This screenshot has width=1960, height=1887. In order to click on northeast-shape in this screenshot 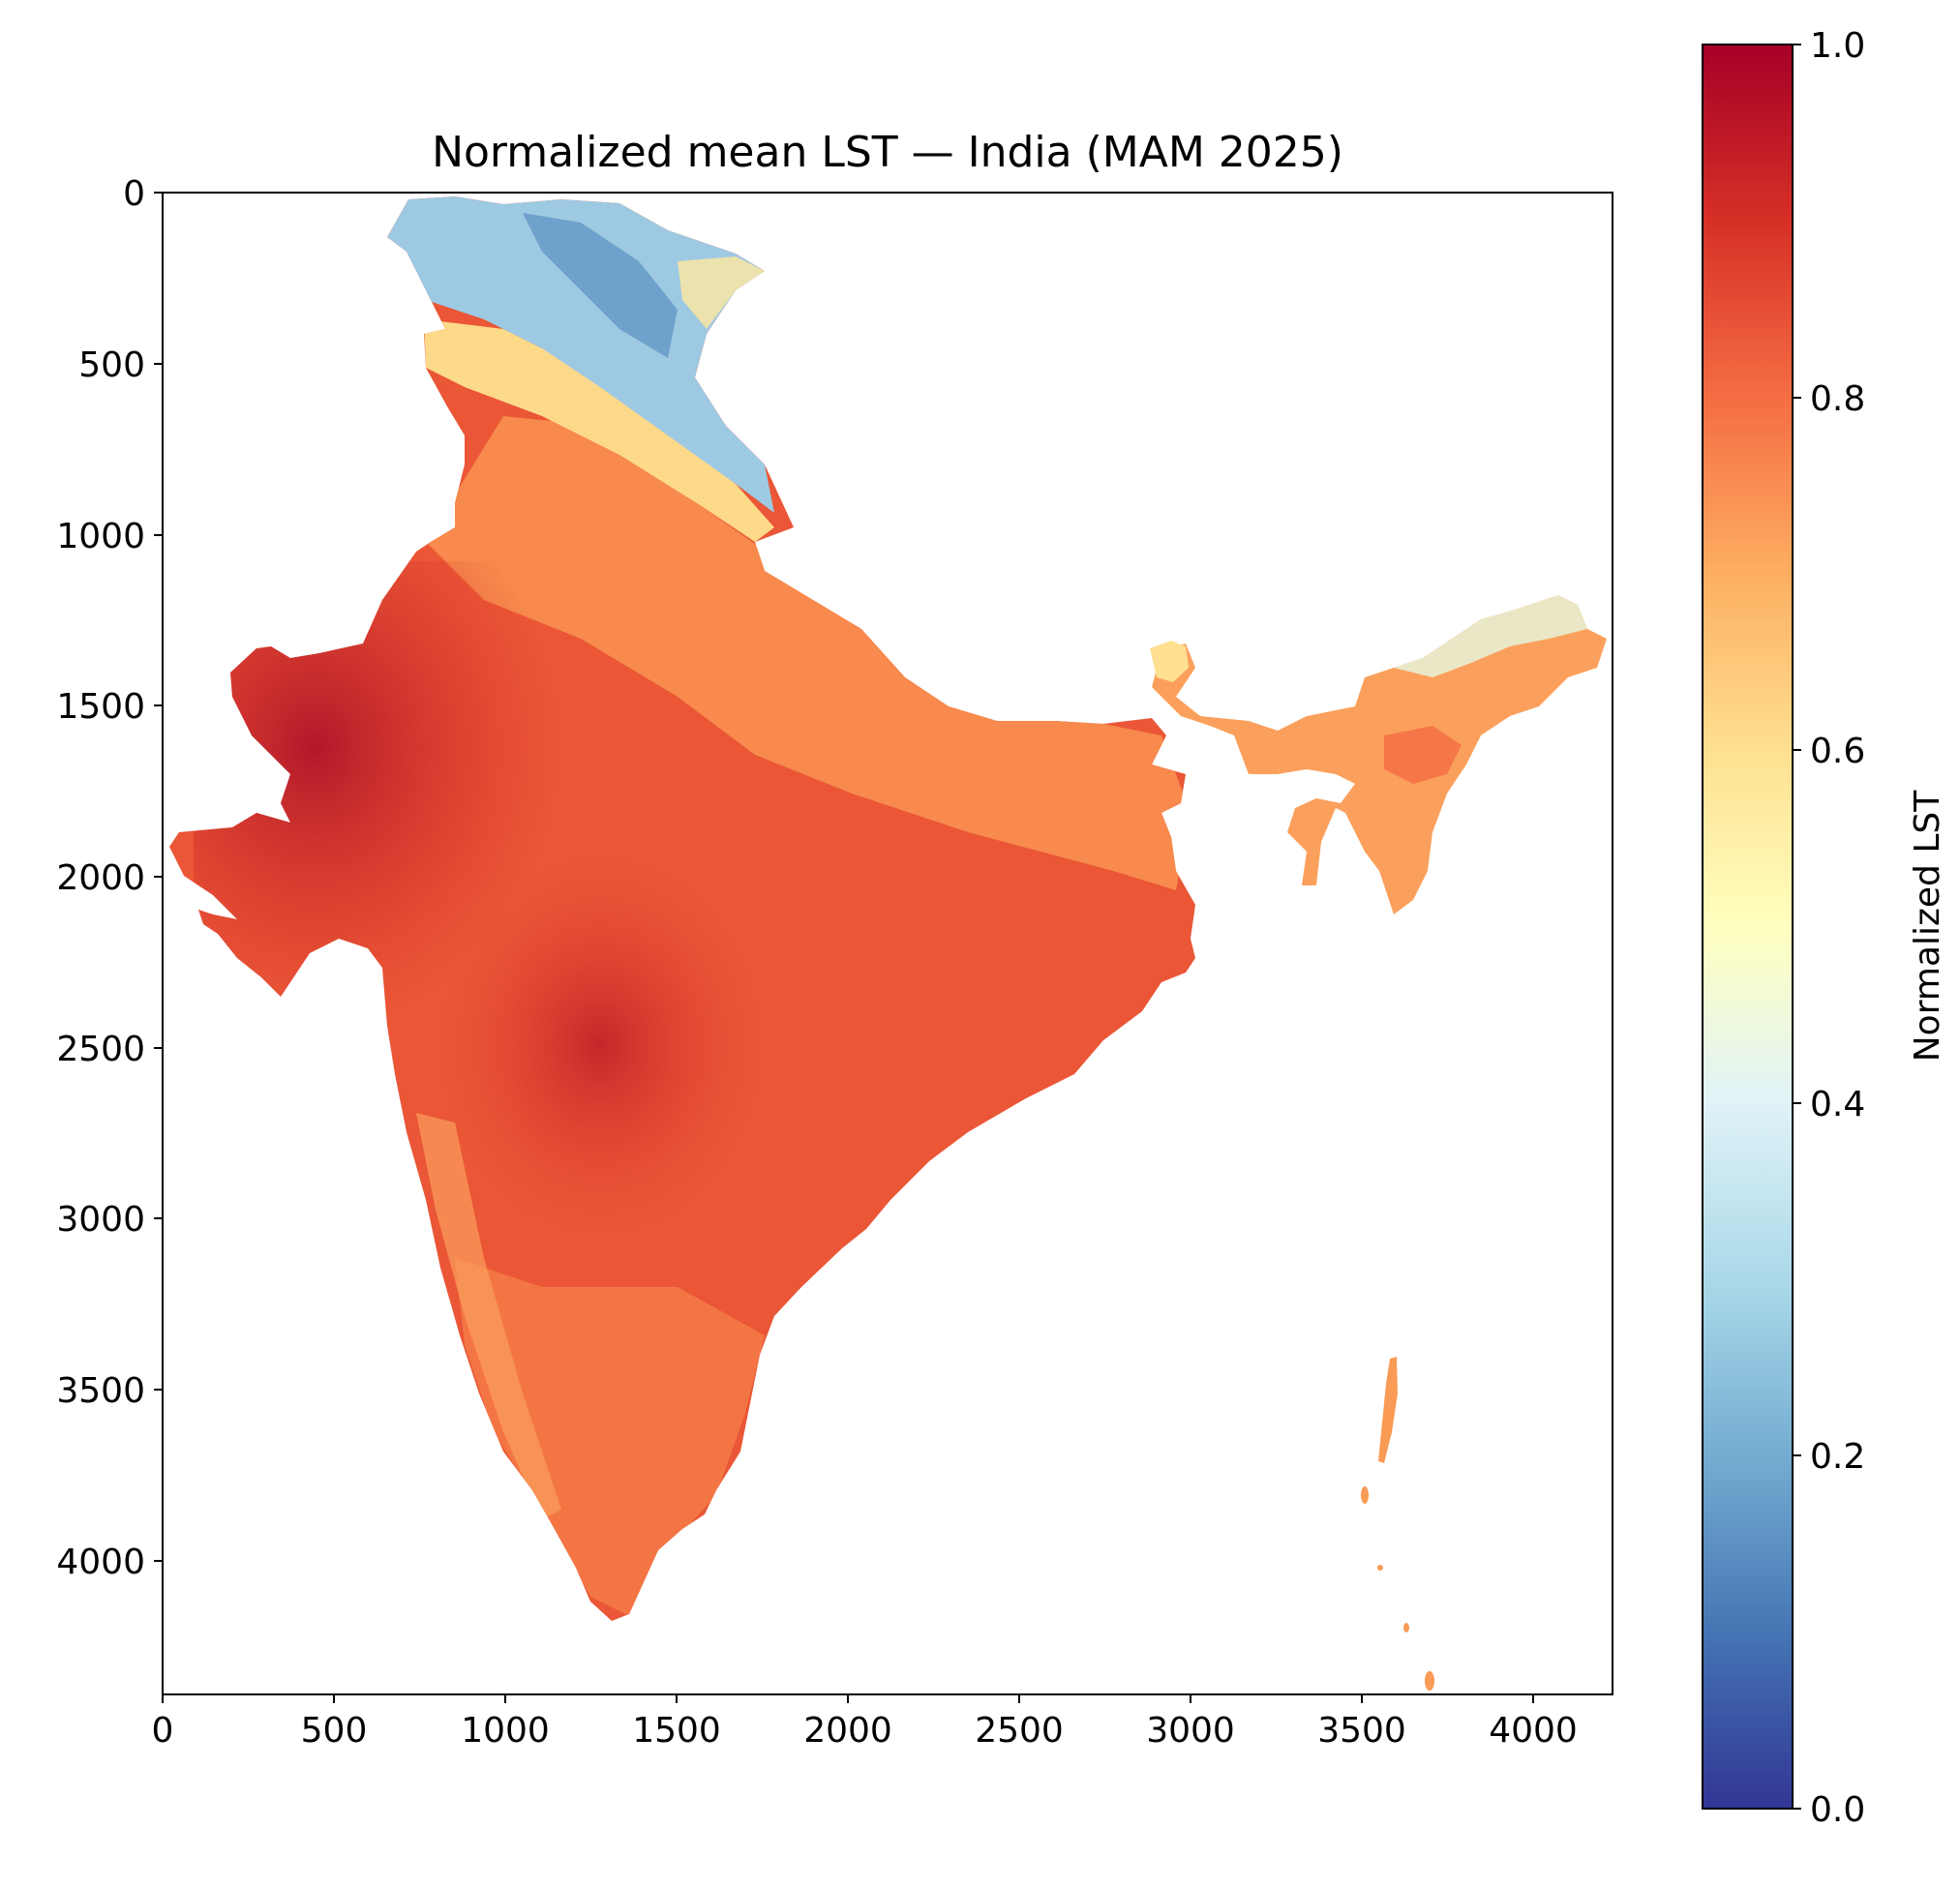, I will do `click(1379, 754)`.